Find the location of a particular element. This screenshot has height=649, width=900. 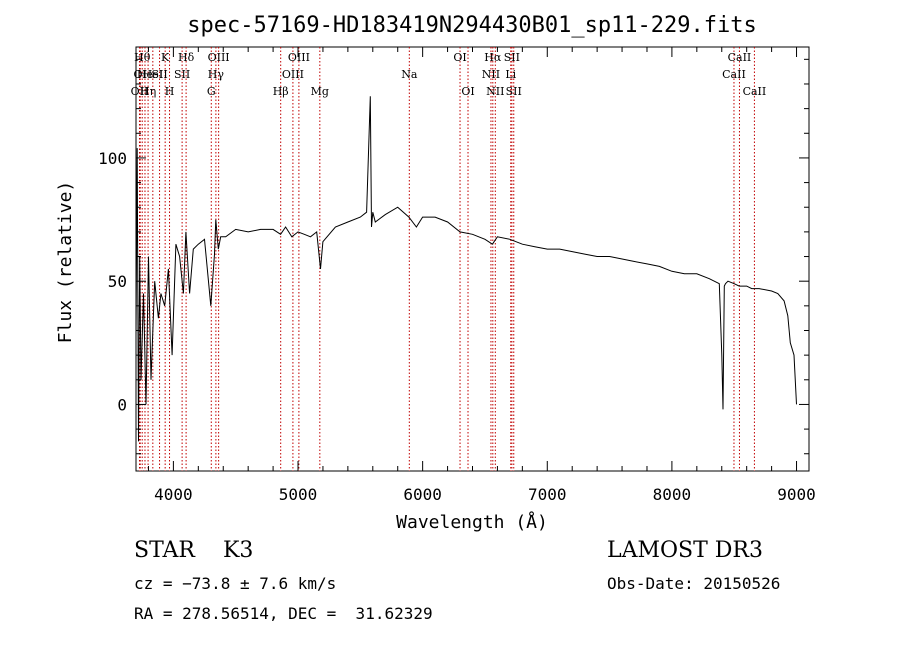

line-label: OII is located at coordinates (140, 91).